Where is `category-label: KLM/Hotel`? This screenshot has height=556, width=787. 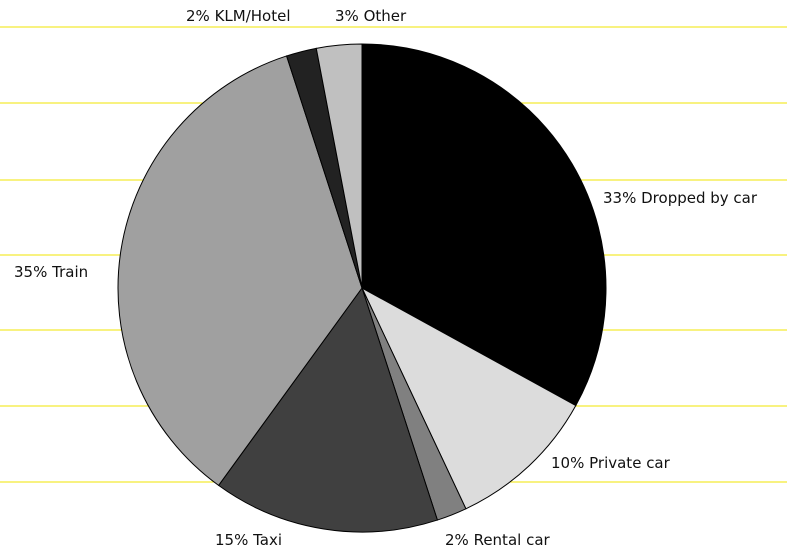
category-label: KLM/Hotel is located at coordinates (253, 16).